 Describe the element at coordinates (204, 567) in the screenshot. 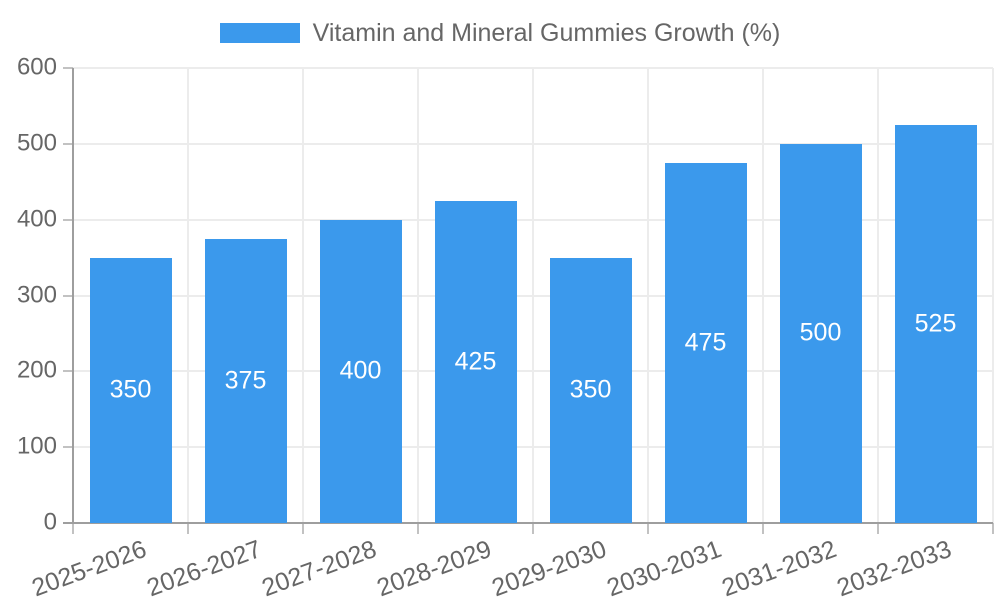

I see `x-axis-tick-label: 2026-2027` at that location.